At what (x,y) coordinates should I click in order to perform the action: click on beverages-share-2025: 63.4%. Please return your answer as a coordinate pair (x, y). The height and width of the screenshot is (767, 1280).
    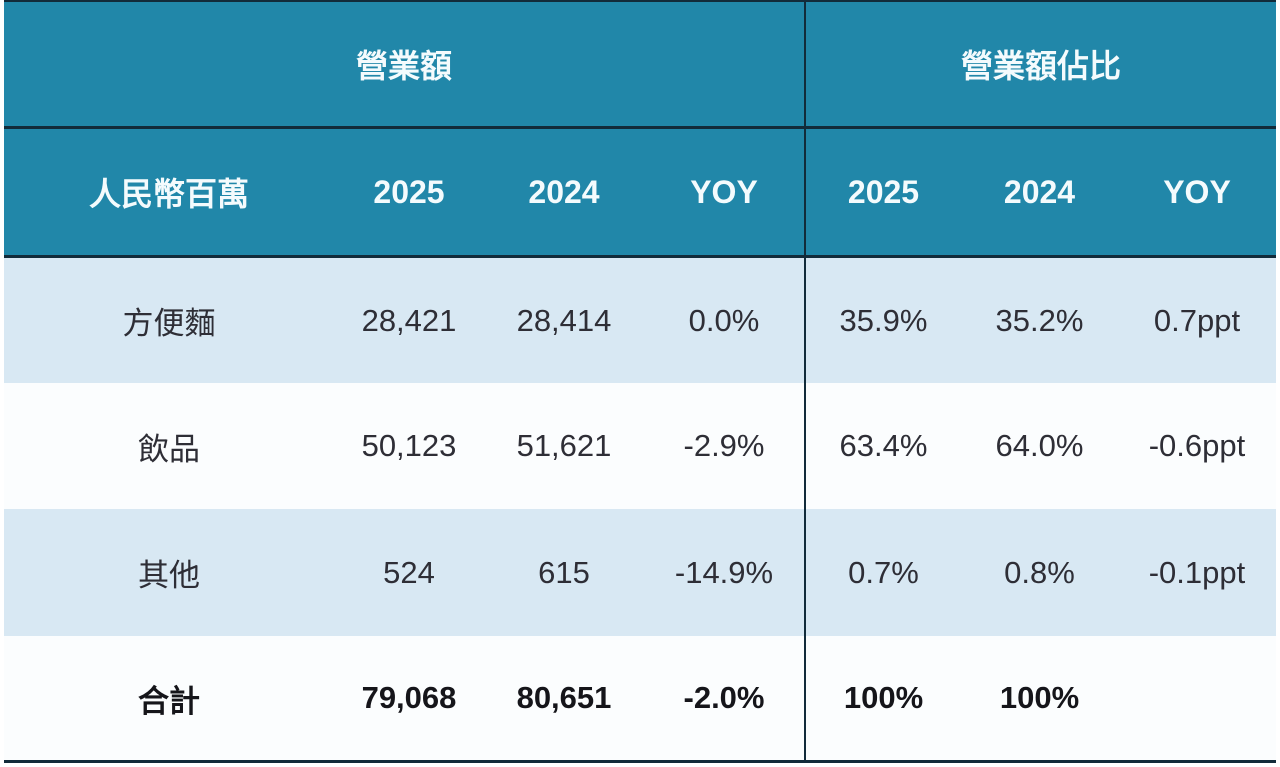
    Looking at the image, I should click on (882, 446).